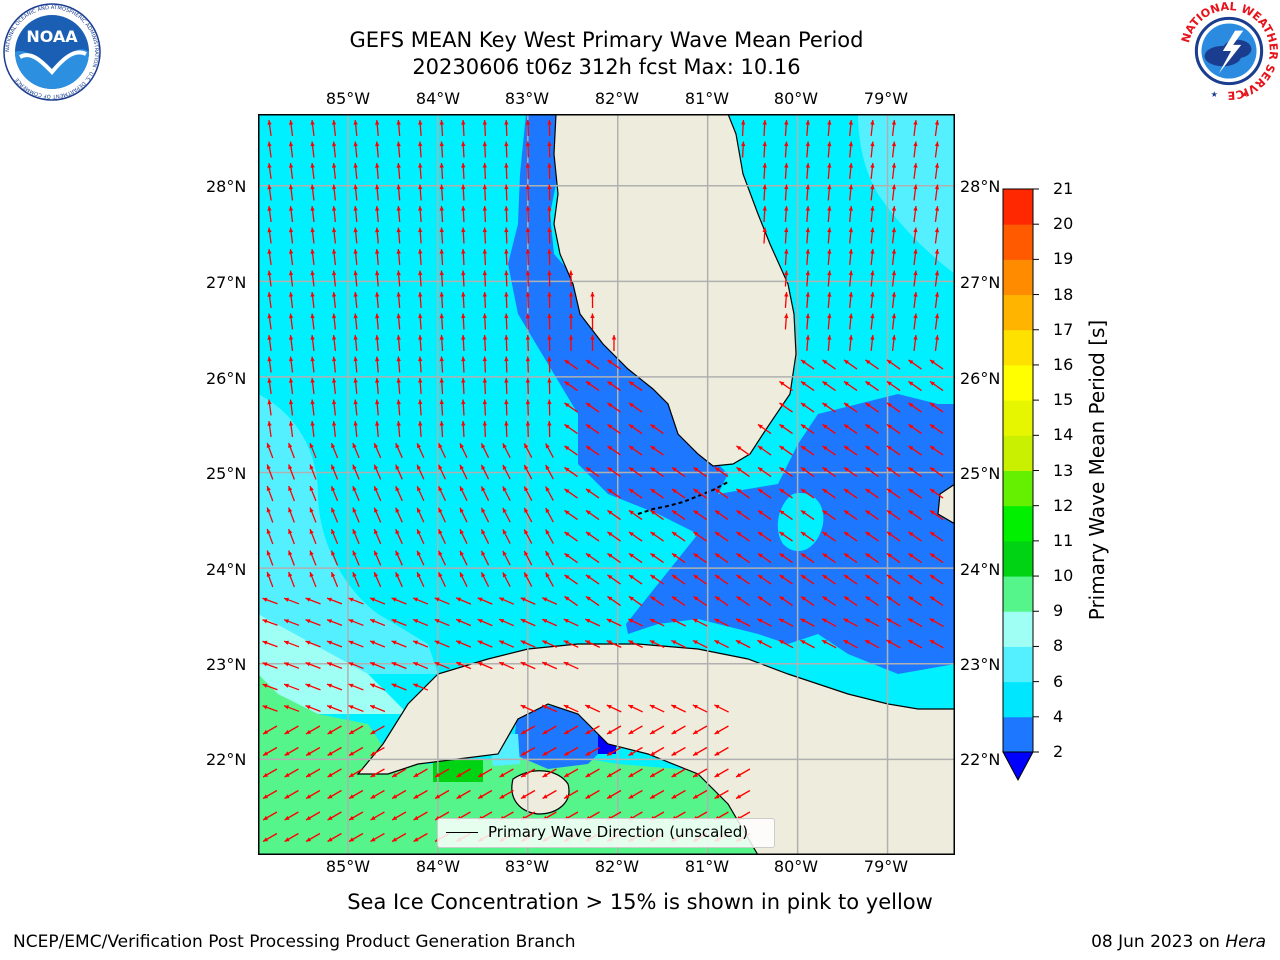 The image size is (1280, 960). Describe the element at coordinates (1063, 259) in the screenshot. I see `colorbar-tick-label: 19` at that location.